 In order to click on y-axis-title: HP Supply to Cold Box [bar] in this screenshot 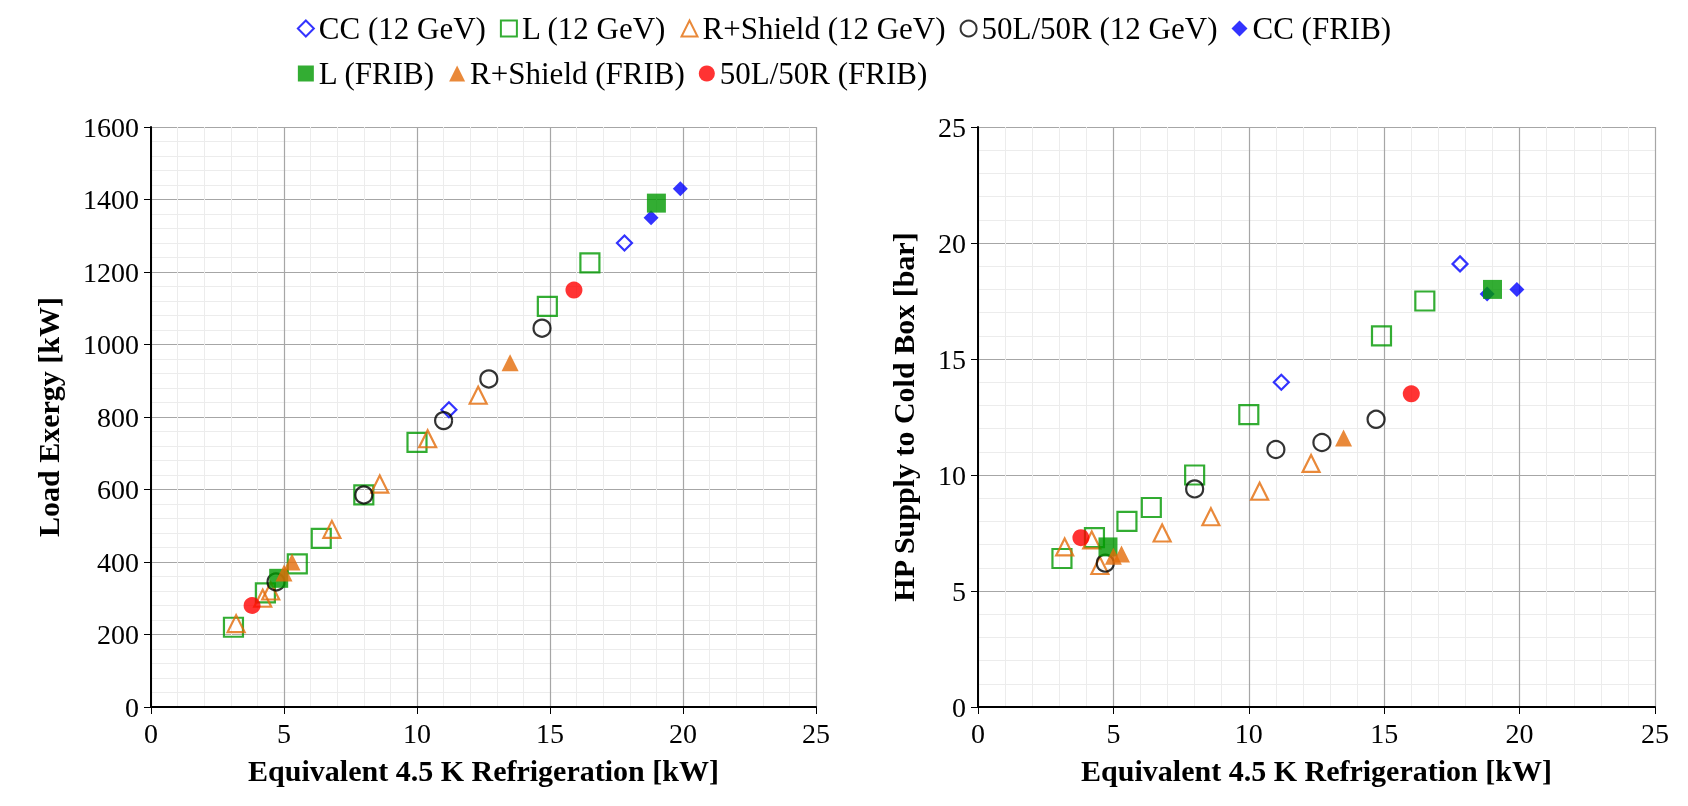, I will do `click(903, 417)`.